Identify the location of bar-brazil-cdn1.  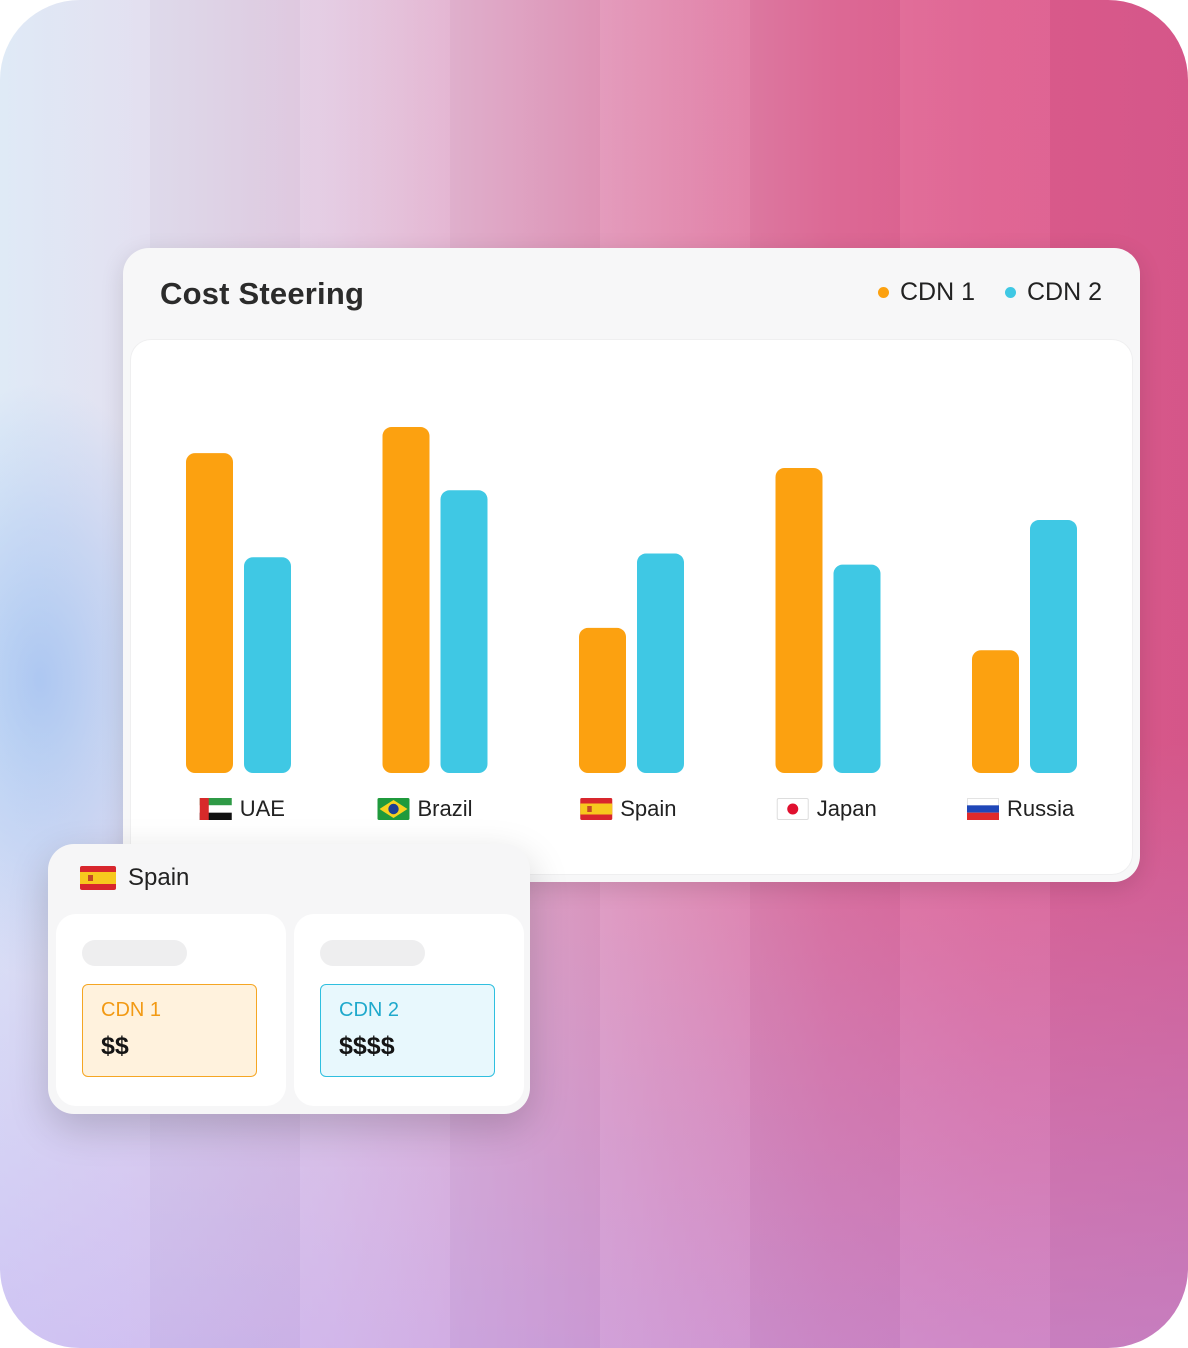
(406, 600).